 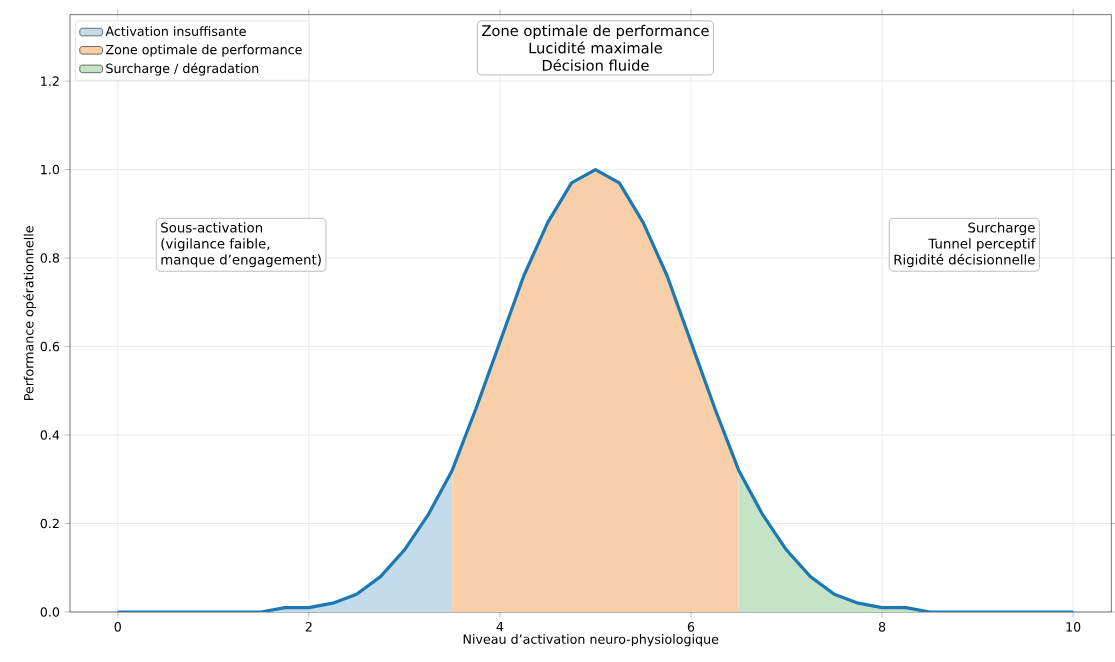 I want to click on x-tick-label: 6, so click(x=691, y=627).